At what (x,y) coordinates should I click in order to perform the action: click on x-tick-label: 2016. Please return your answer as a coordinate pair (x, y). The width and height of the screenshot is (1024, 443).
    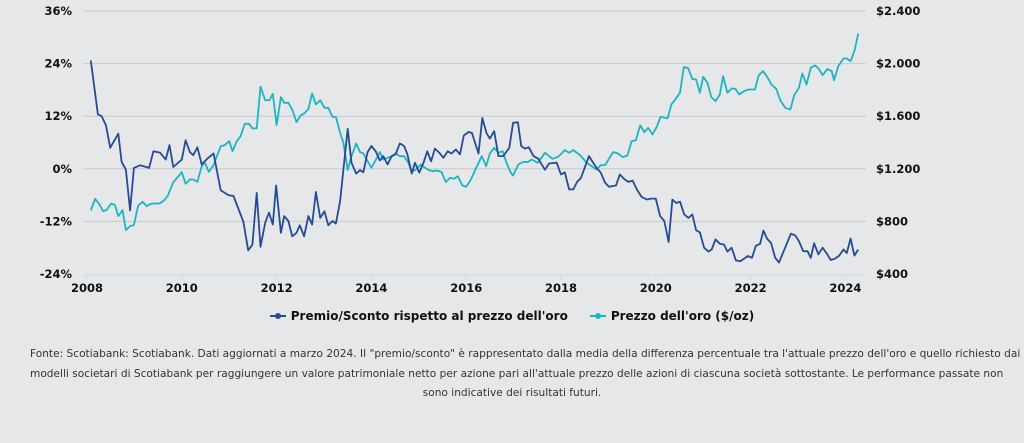
    Looking at the image, I should click on (466, 288).